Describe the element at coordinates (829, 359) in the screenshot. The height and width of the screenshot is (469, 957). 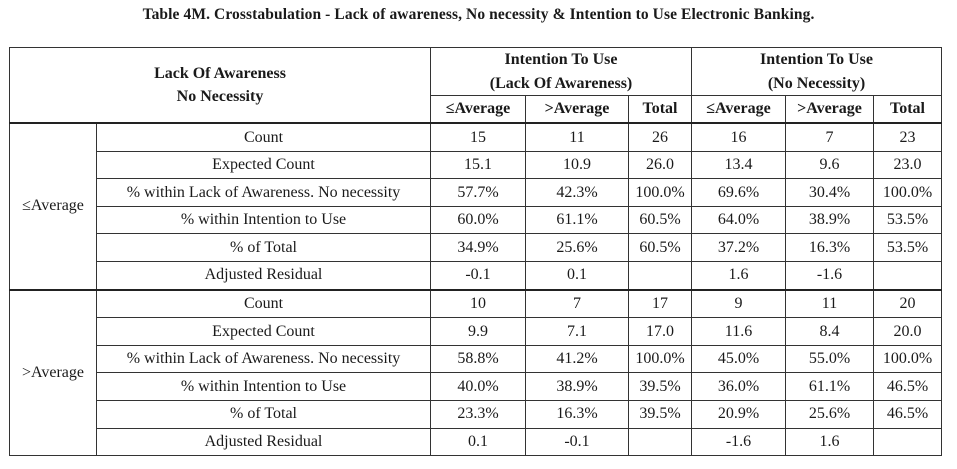
I see `table-cell: 55.0%` at that location.